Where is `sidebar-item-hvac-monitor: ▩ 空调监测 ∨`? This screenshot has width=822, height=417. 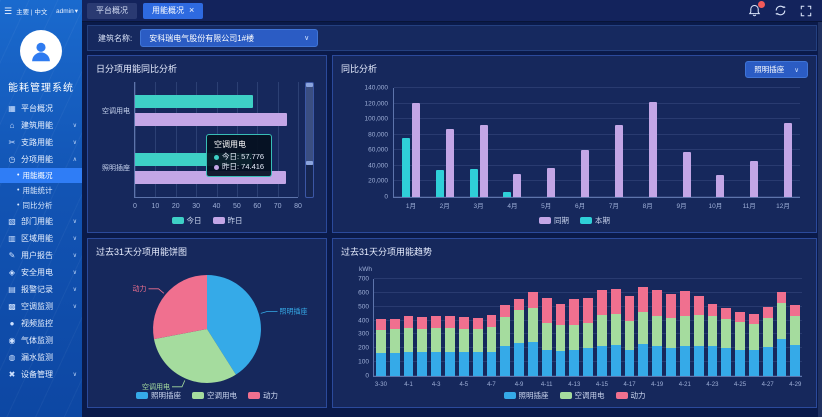 sidebar-item-hvac-monitor: ▩ 空调监测 ∨ is located at coordinates (41, 306).